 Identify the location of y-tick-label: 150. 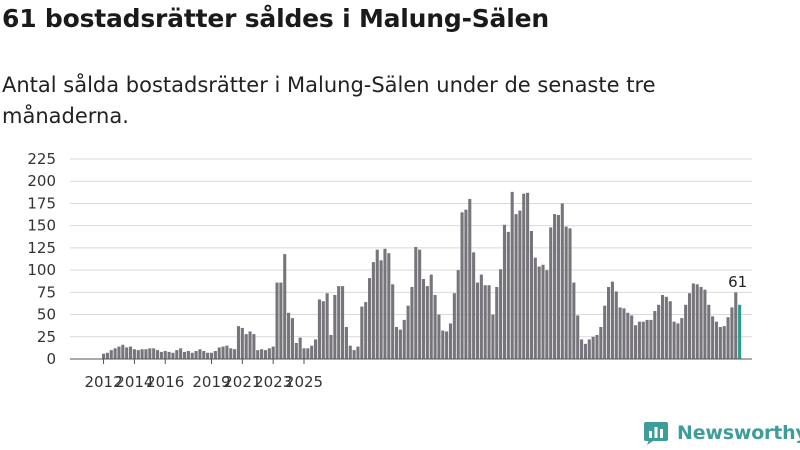
(41, 226).